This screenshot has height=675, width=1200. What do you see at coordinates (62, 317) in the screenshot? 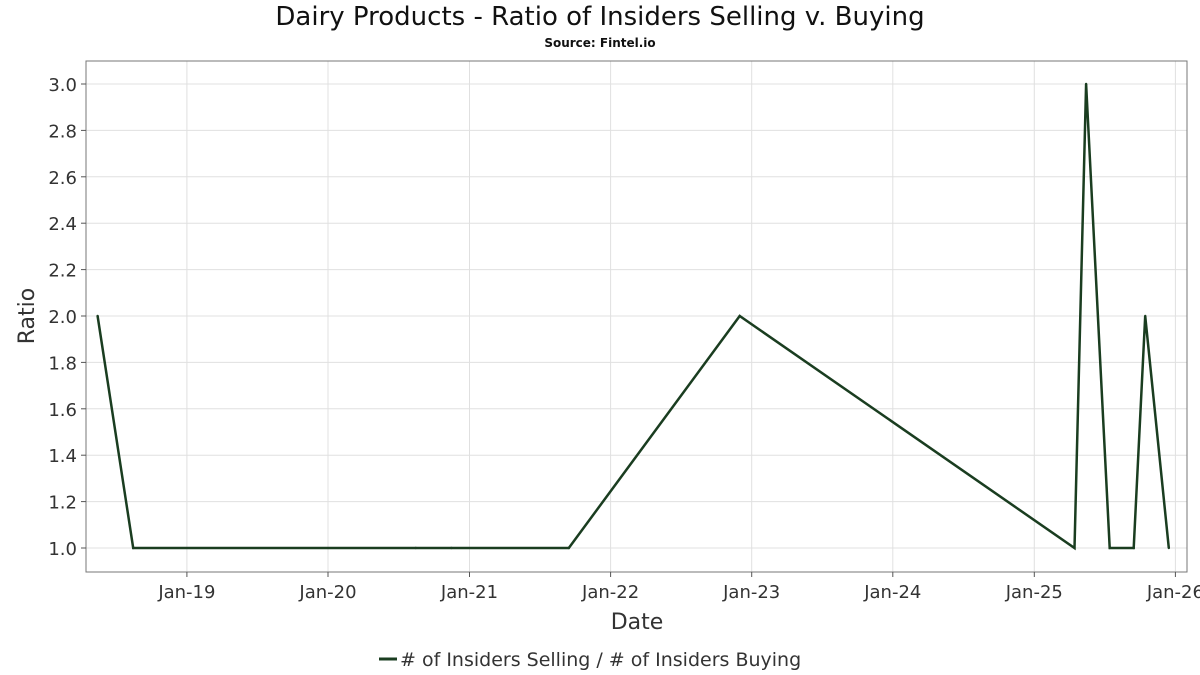
I see `y-tick-label: 2.0` at bounding box center [62, 317].